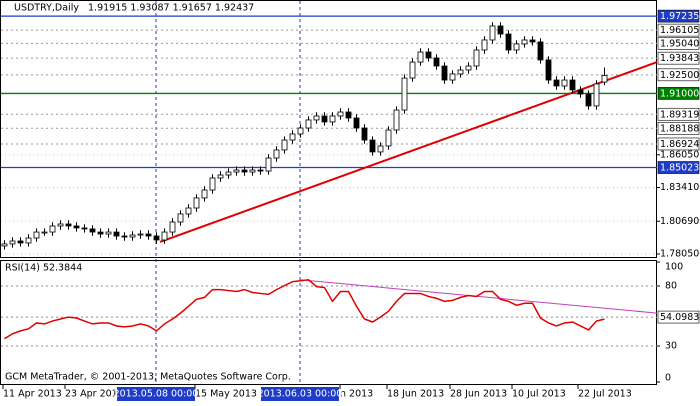  I want to click on level-label: 1.88188, so click(679, 128).